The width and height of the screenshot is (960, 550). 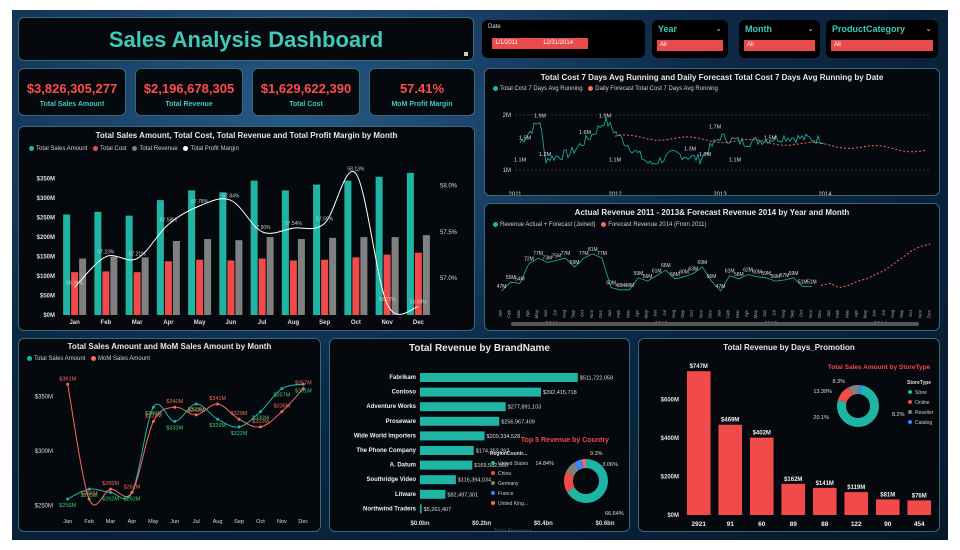 I want to click on slice-label: 8.2%, so click(x=898, y=415).